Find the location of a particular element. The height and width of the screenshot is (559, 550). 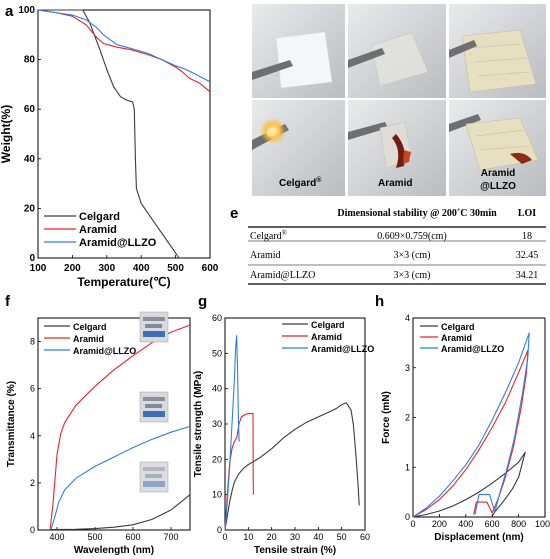

caption-aramid: Aramid is located at coordinates (395, 183).